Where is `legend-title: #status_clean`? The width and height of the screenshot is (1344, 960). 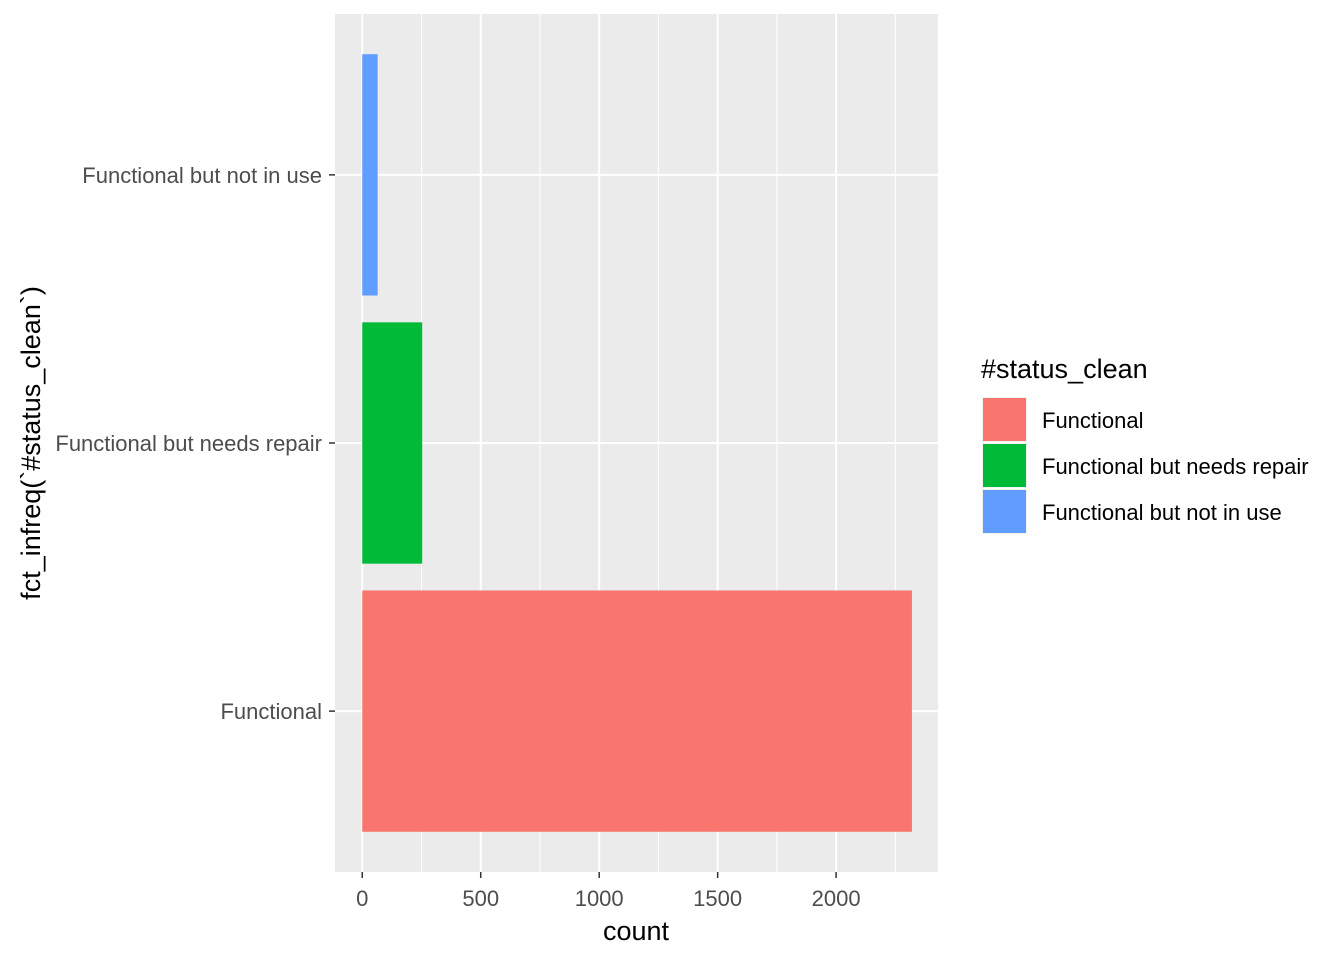
legend-title: #status_clean is located at coordinates (1064, 369).